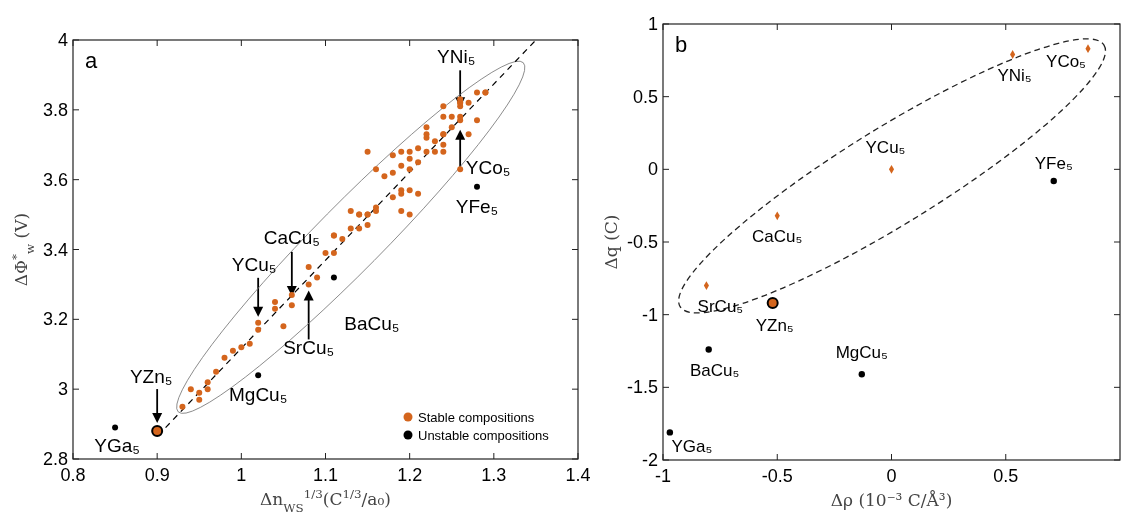  I want to click on y-tick-label: -2, so click(649, 460).